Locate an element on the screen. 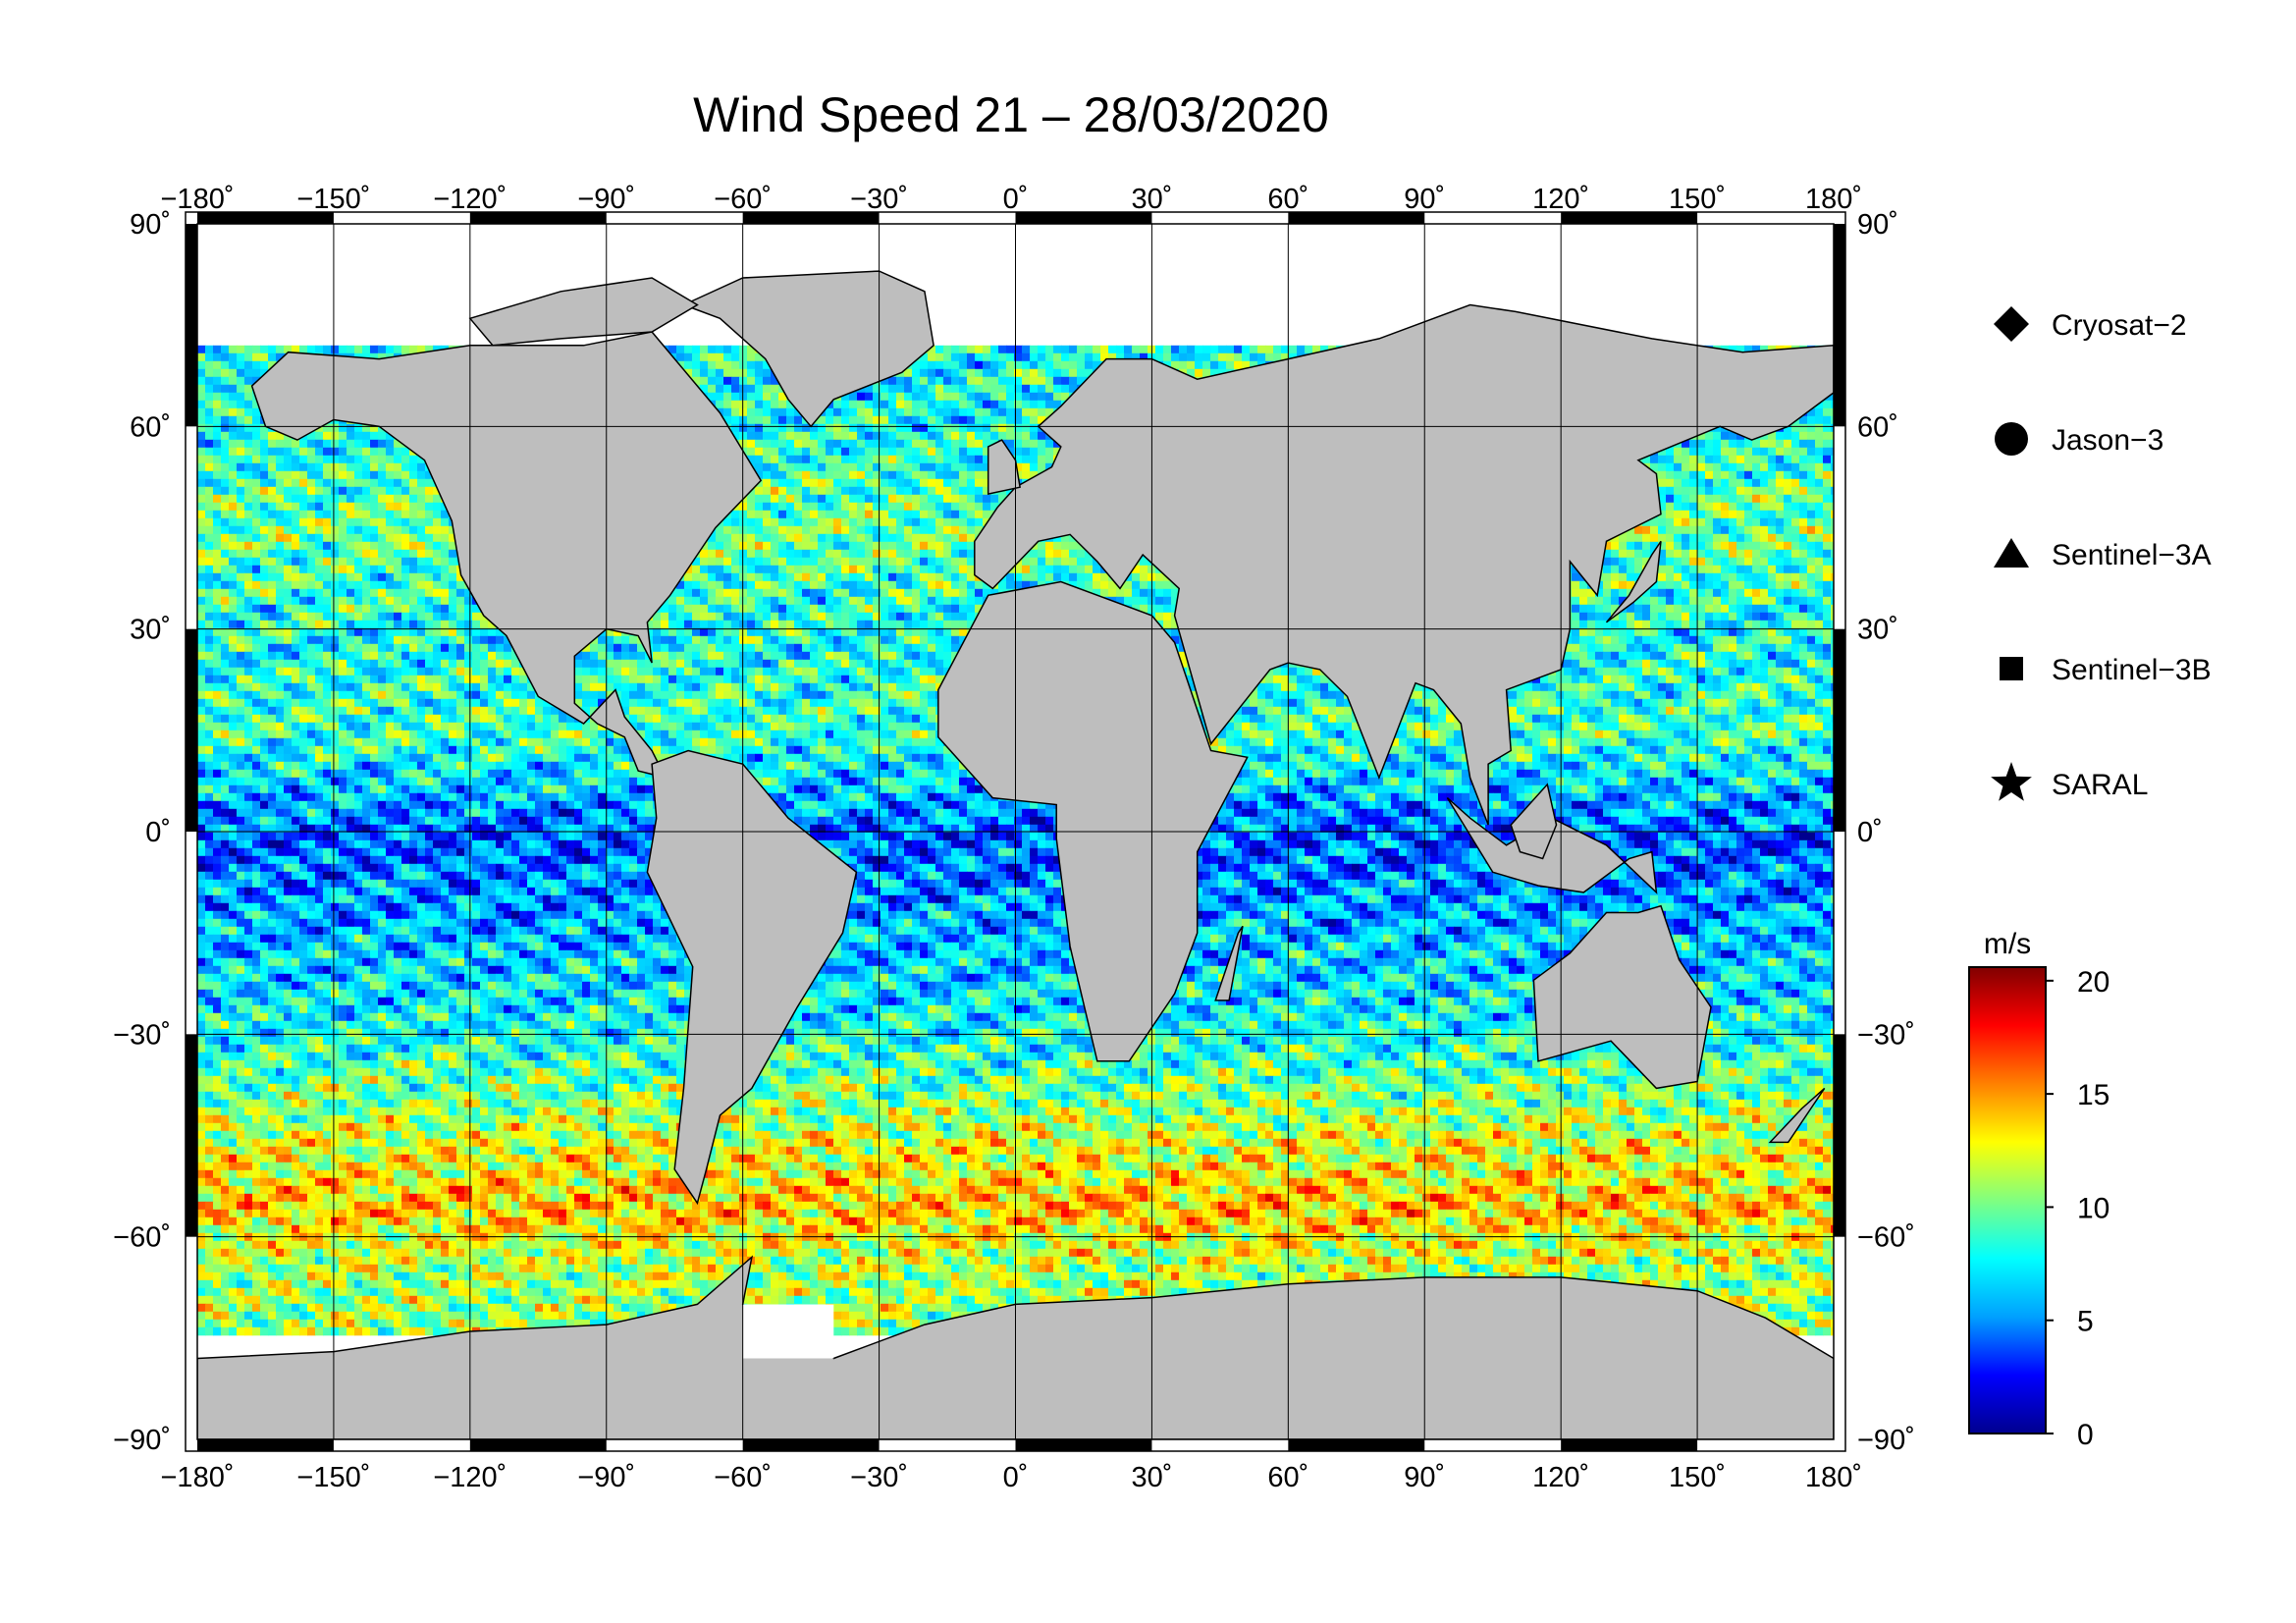 This screenshot has width=2296, height=1623. left-lat-tick: 30˚ is located at coordinates (151, 630).